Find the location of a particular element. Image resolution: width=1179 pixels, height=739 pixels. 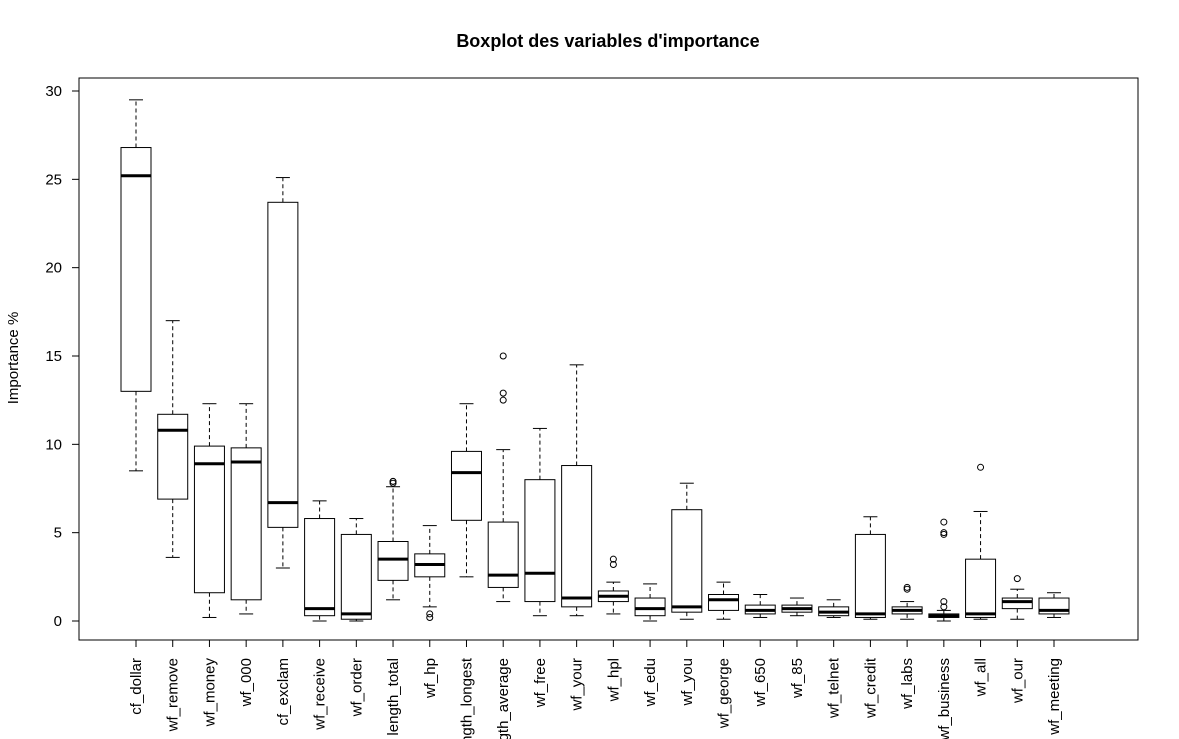

x-tick-label: wf_85 is located at coordinates (797, 678).